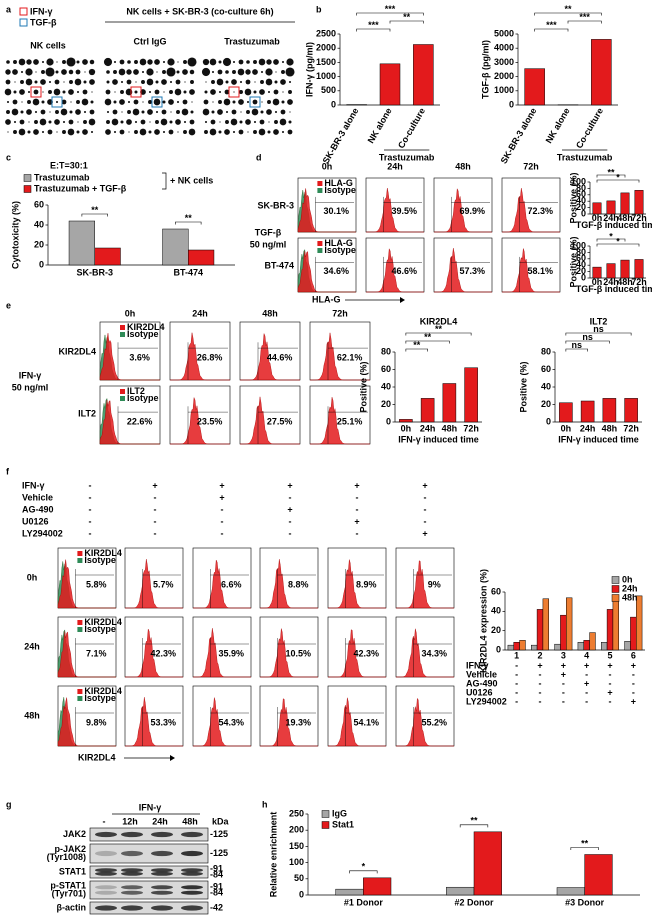 The height and width of the screenshot is (917, 652). Describe the element at coordinates (160, 821) in the screenshot. I see `lane-label: 24h` at that location.